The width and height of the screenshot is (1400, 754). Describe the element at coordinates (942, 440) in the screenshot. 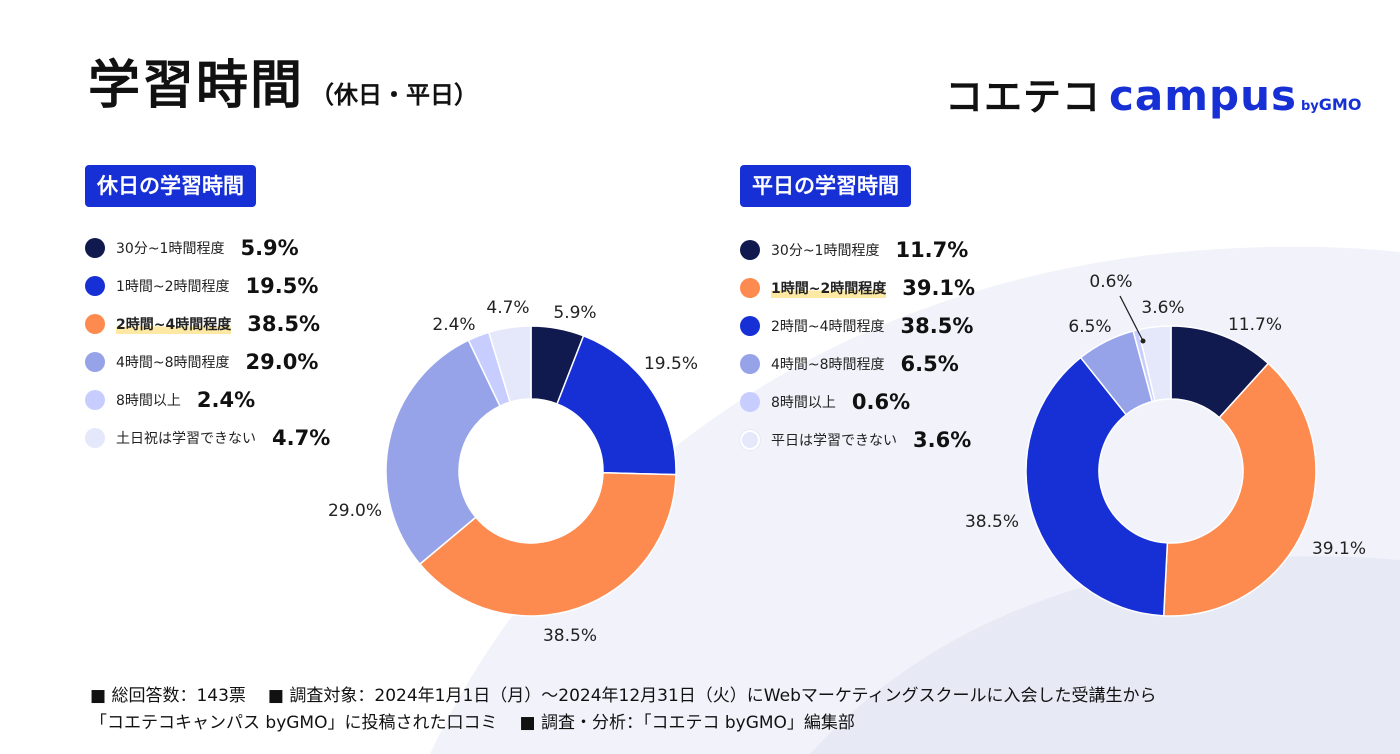

I see `legend-value: 3.6%` at that location.